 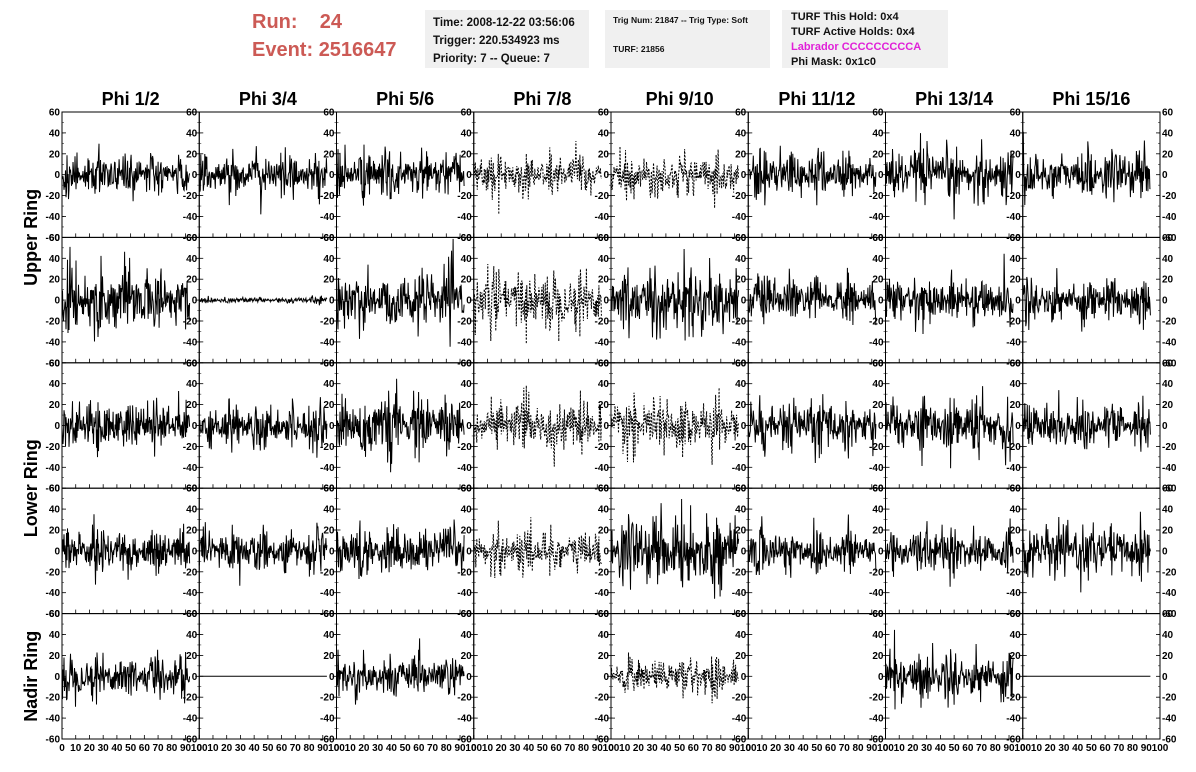 What do you see at coordinates (283, 50) in the screenshot?
I see `event-label: Event:` at bounding box center [283, 50].